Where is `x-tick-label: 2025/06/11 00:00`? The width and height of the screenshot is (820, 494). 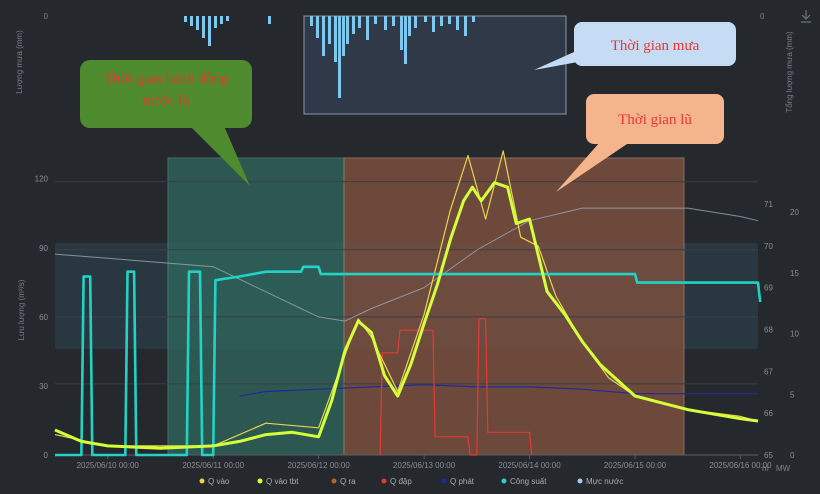 x-tick-label: 2025/06/11 00:00 is located at coordinates (213, 465).